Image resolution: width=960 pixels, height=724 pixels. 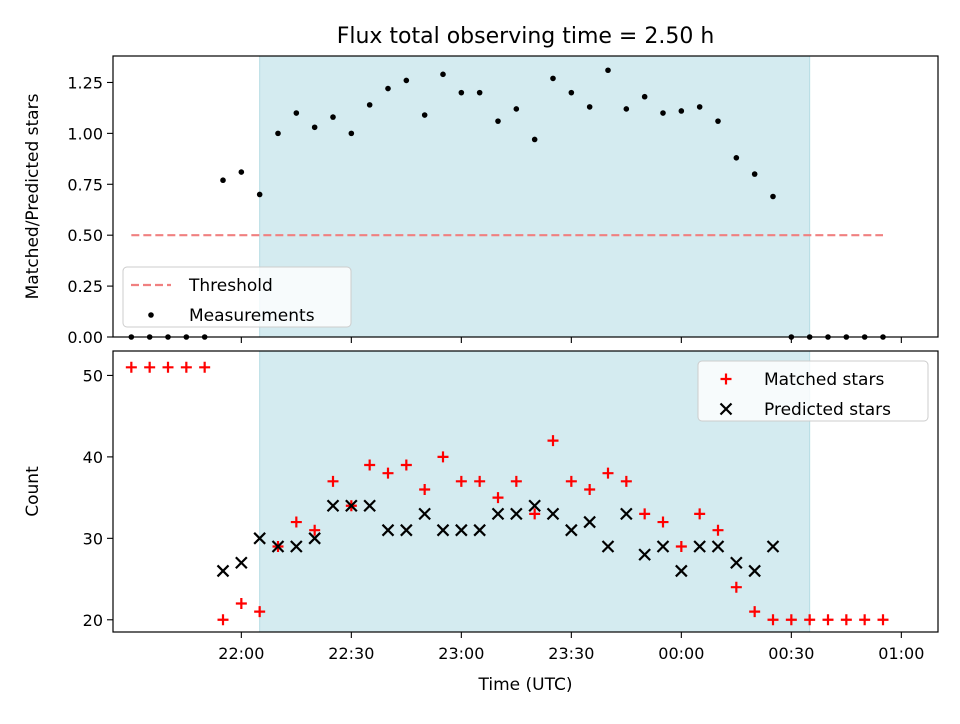 I want to click on panel-2-y-tick-label: 30, so click(x=93, y=538).